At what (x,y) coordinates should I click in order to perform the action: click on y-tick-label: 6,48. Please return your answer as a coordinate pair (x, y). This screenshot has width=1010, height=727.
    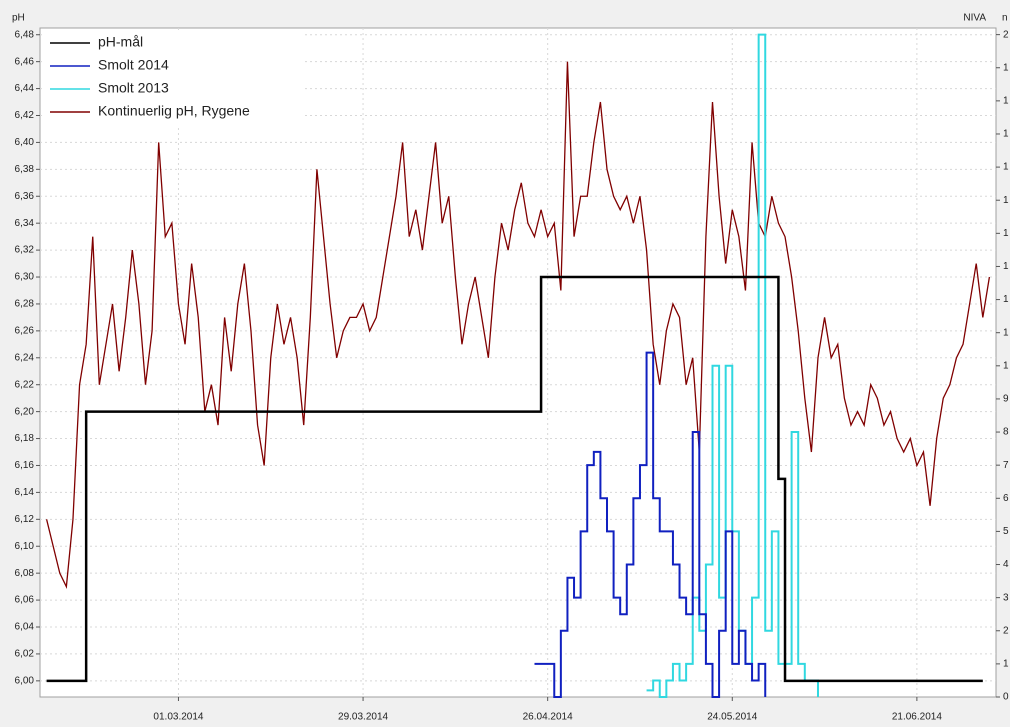
    Looking at the image, I should click on (25, 34).